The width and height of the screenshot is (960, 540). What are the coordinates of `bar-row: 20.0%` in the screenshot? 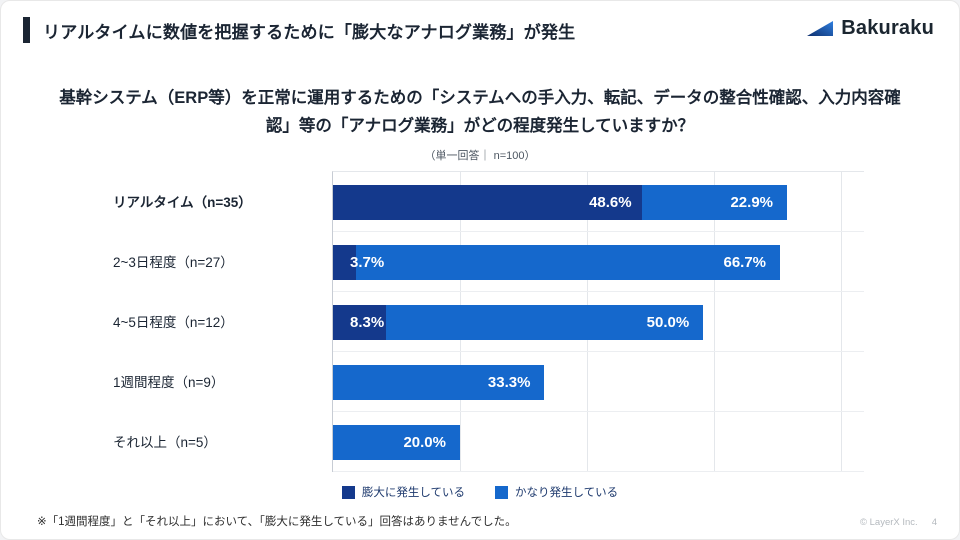 It's located at (396, 442).